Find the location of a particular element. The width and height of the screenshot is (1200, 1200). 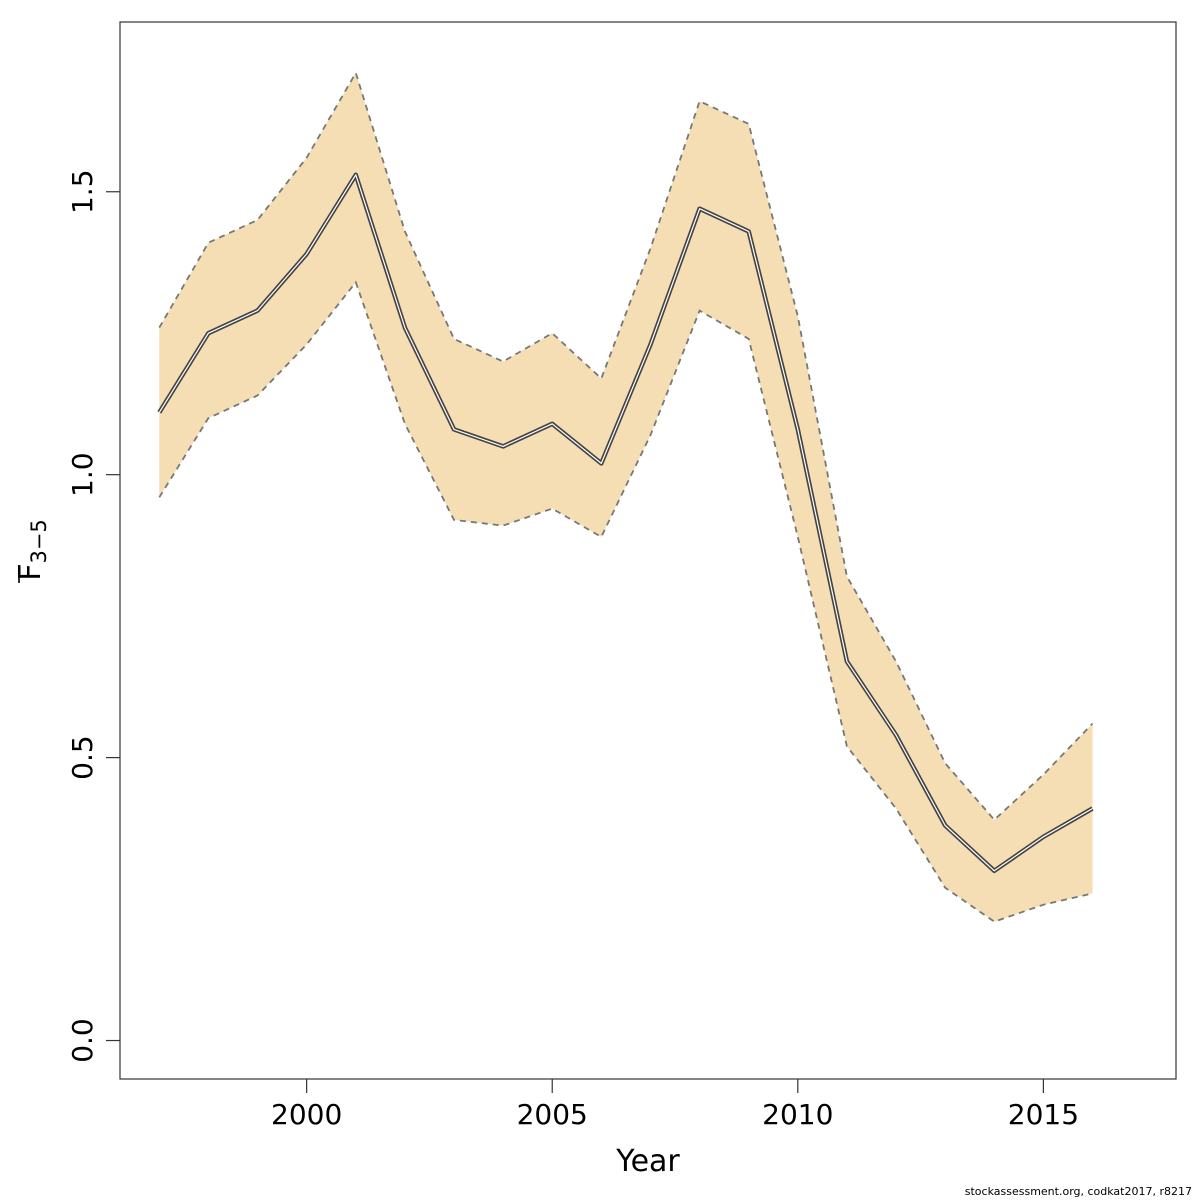

y-tick-label-1: 0.5 is located at coordinates (82, 757).